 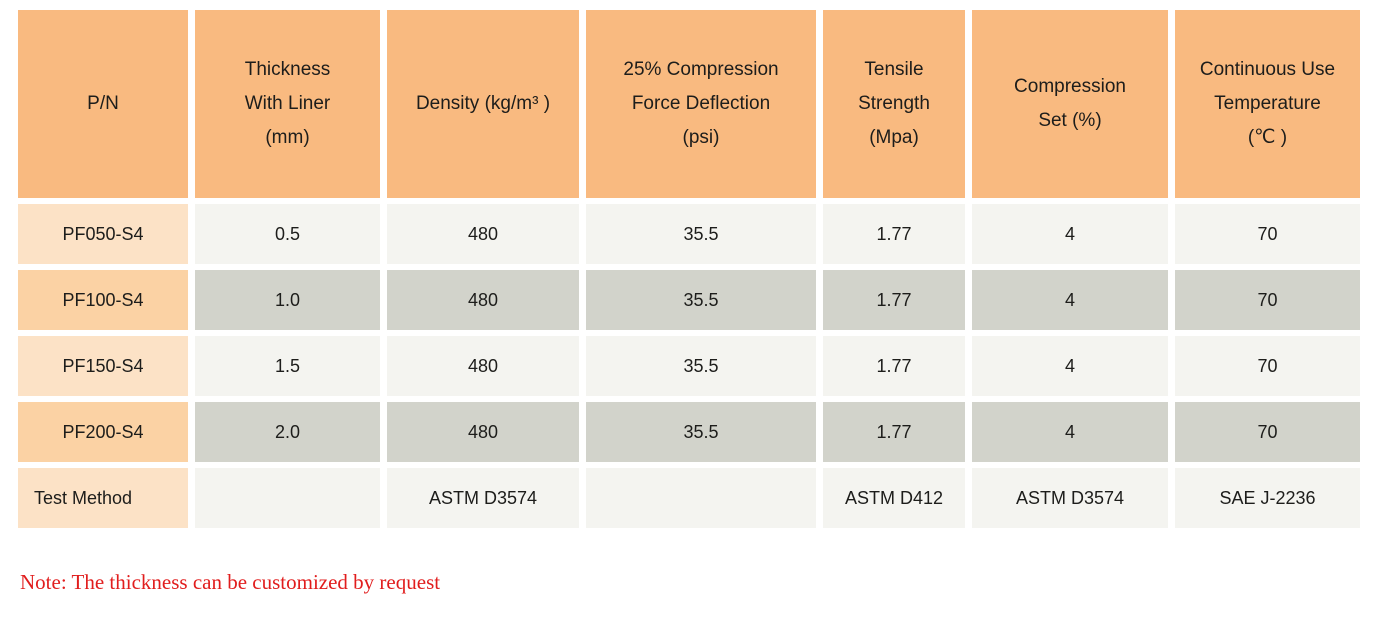 I want to click on cell-pn: PF150-S4, so click(x=103, y=366).